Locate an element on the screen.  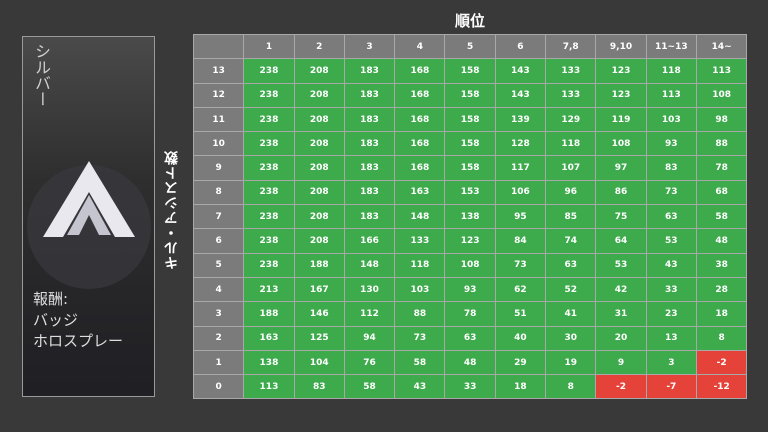
points-cell: 41 is located at coordinates (571, 314).